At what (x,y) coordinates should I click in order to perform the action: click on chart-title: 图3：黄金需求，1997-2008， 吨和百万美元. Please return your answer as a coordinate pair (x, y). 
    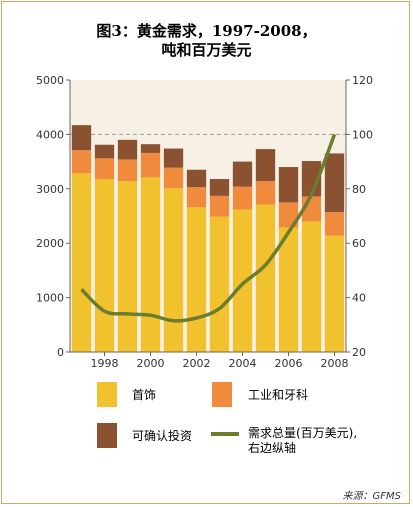
    Looking at the image, I should click on (206, 41).